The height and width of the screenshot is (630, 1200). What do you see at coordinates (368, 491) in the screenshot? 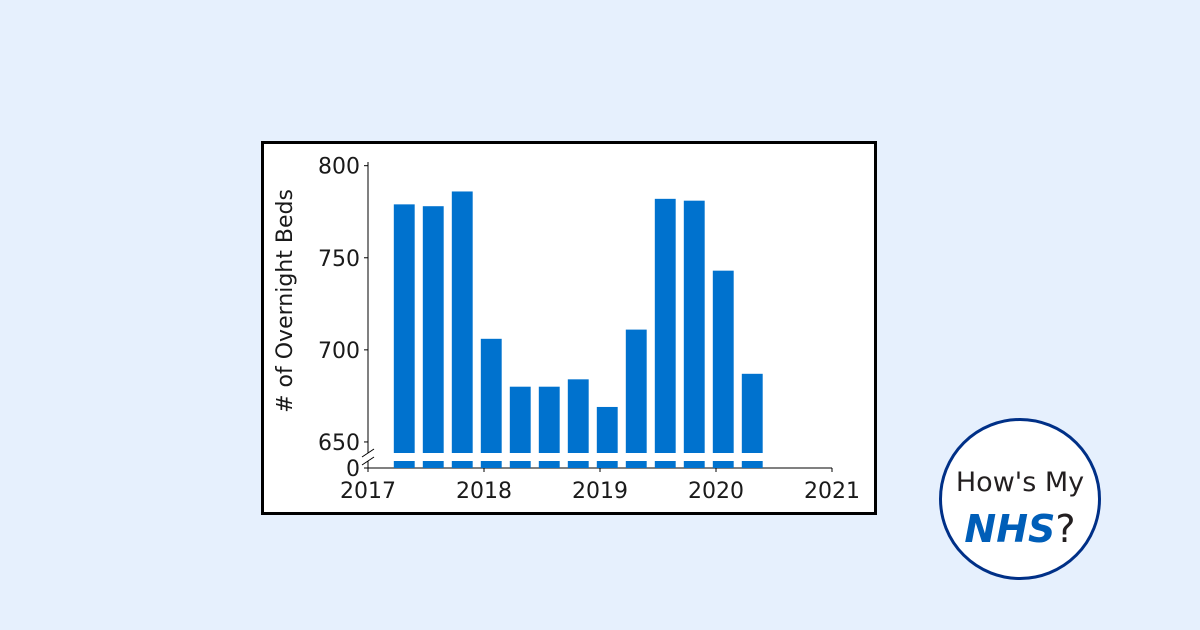
I see `x-tick-label: 2017` at bounding box center [368, 491].